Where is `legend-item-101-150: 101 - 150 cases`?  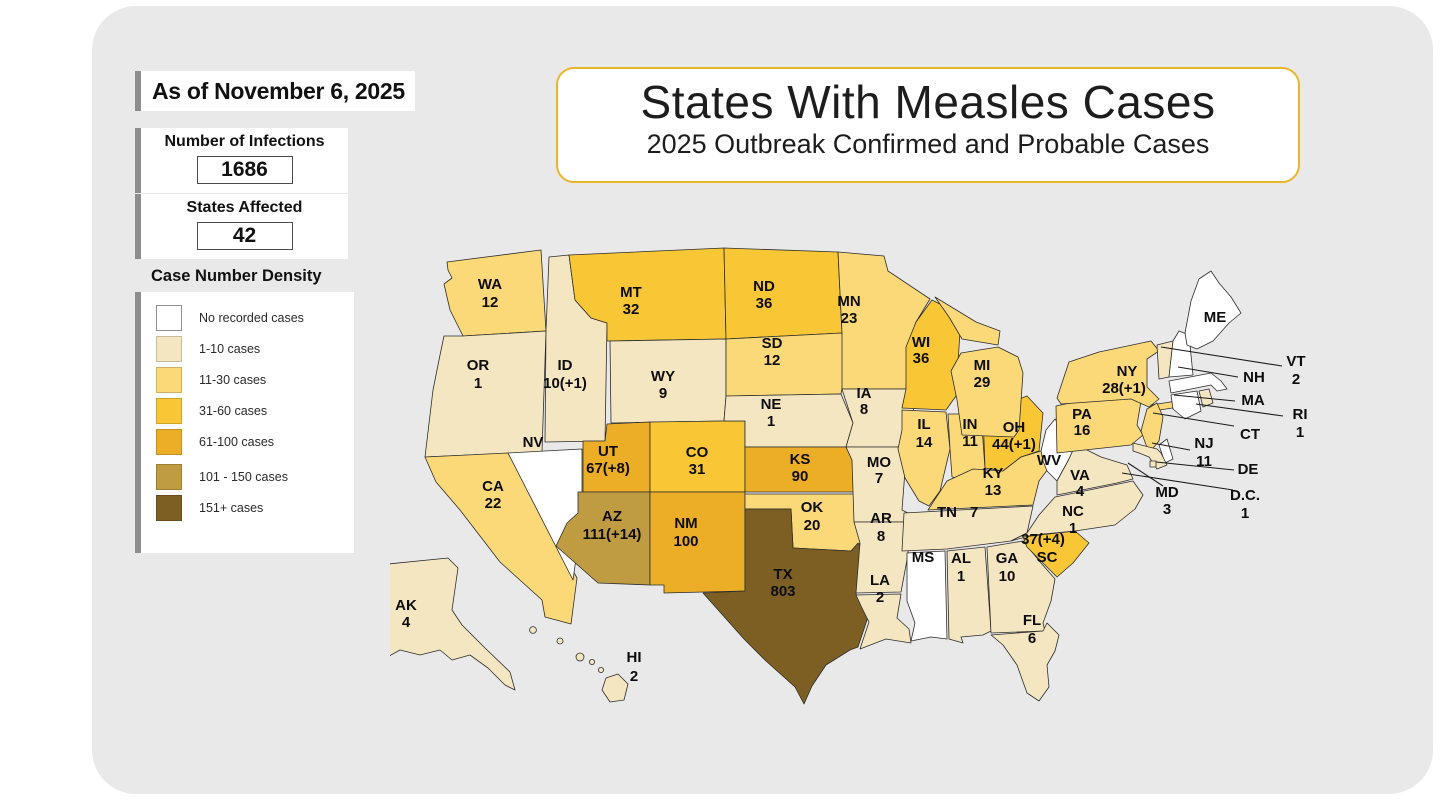
legend-item-101-150: 101 - 150 cases is located at coordinates (255, 477).